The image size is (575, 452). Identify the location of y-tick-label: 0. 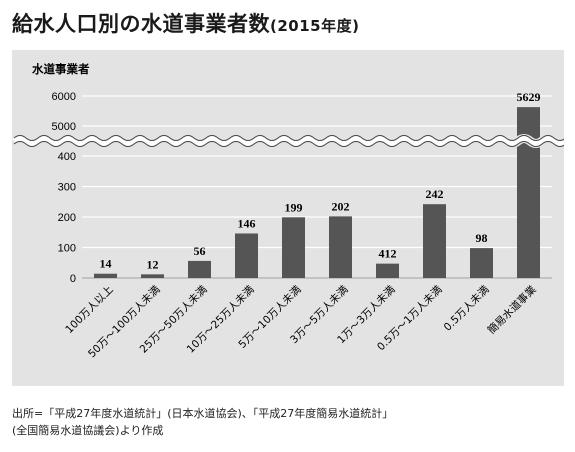
(73, 279).